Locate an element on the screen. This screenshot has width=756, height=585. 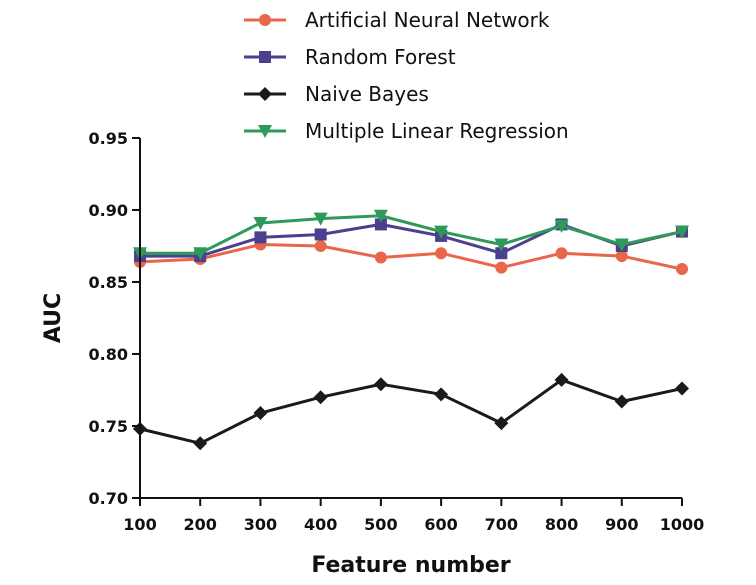
legend-label: Random Forest is located at coordinates (380, 57).